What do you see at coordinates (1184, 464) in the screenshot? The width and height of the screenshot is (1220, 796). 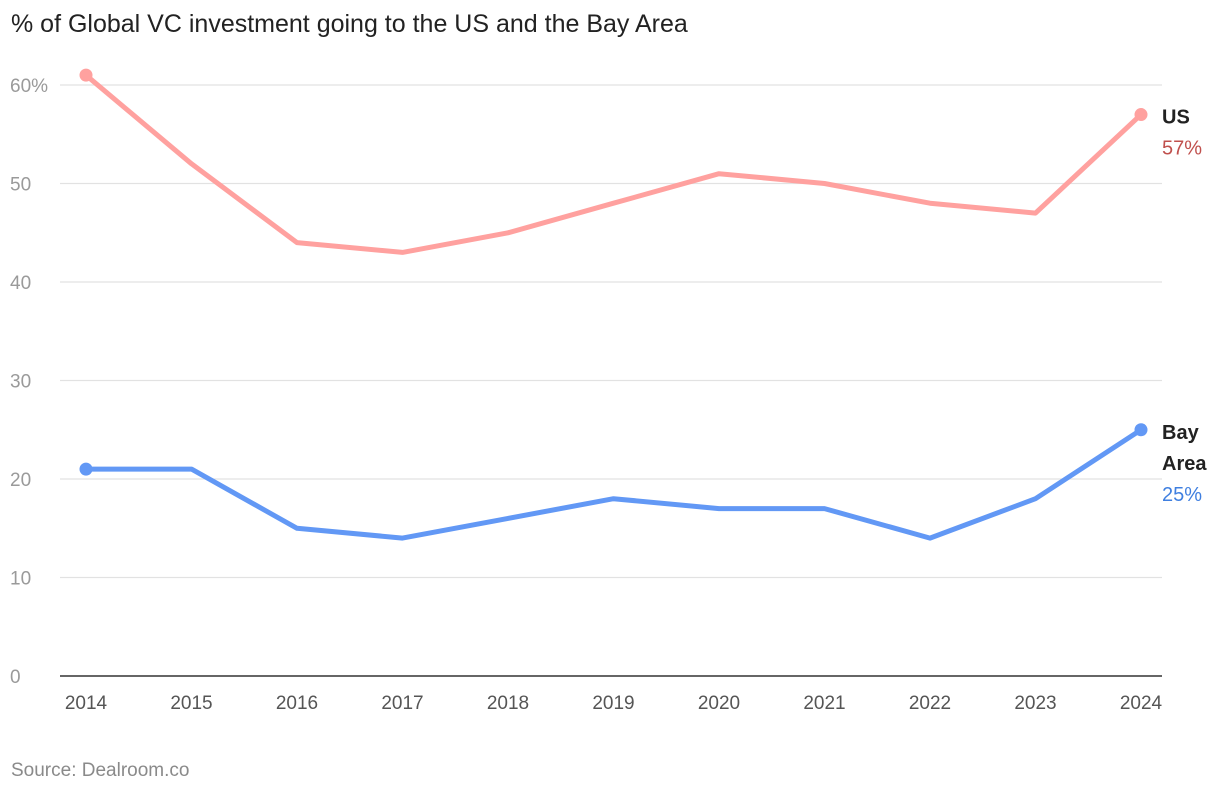 I see `series-name-label: Area` at bounding box center [1184, 464].